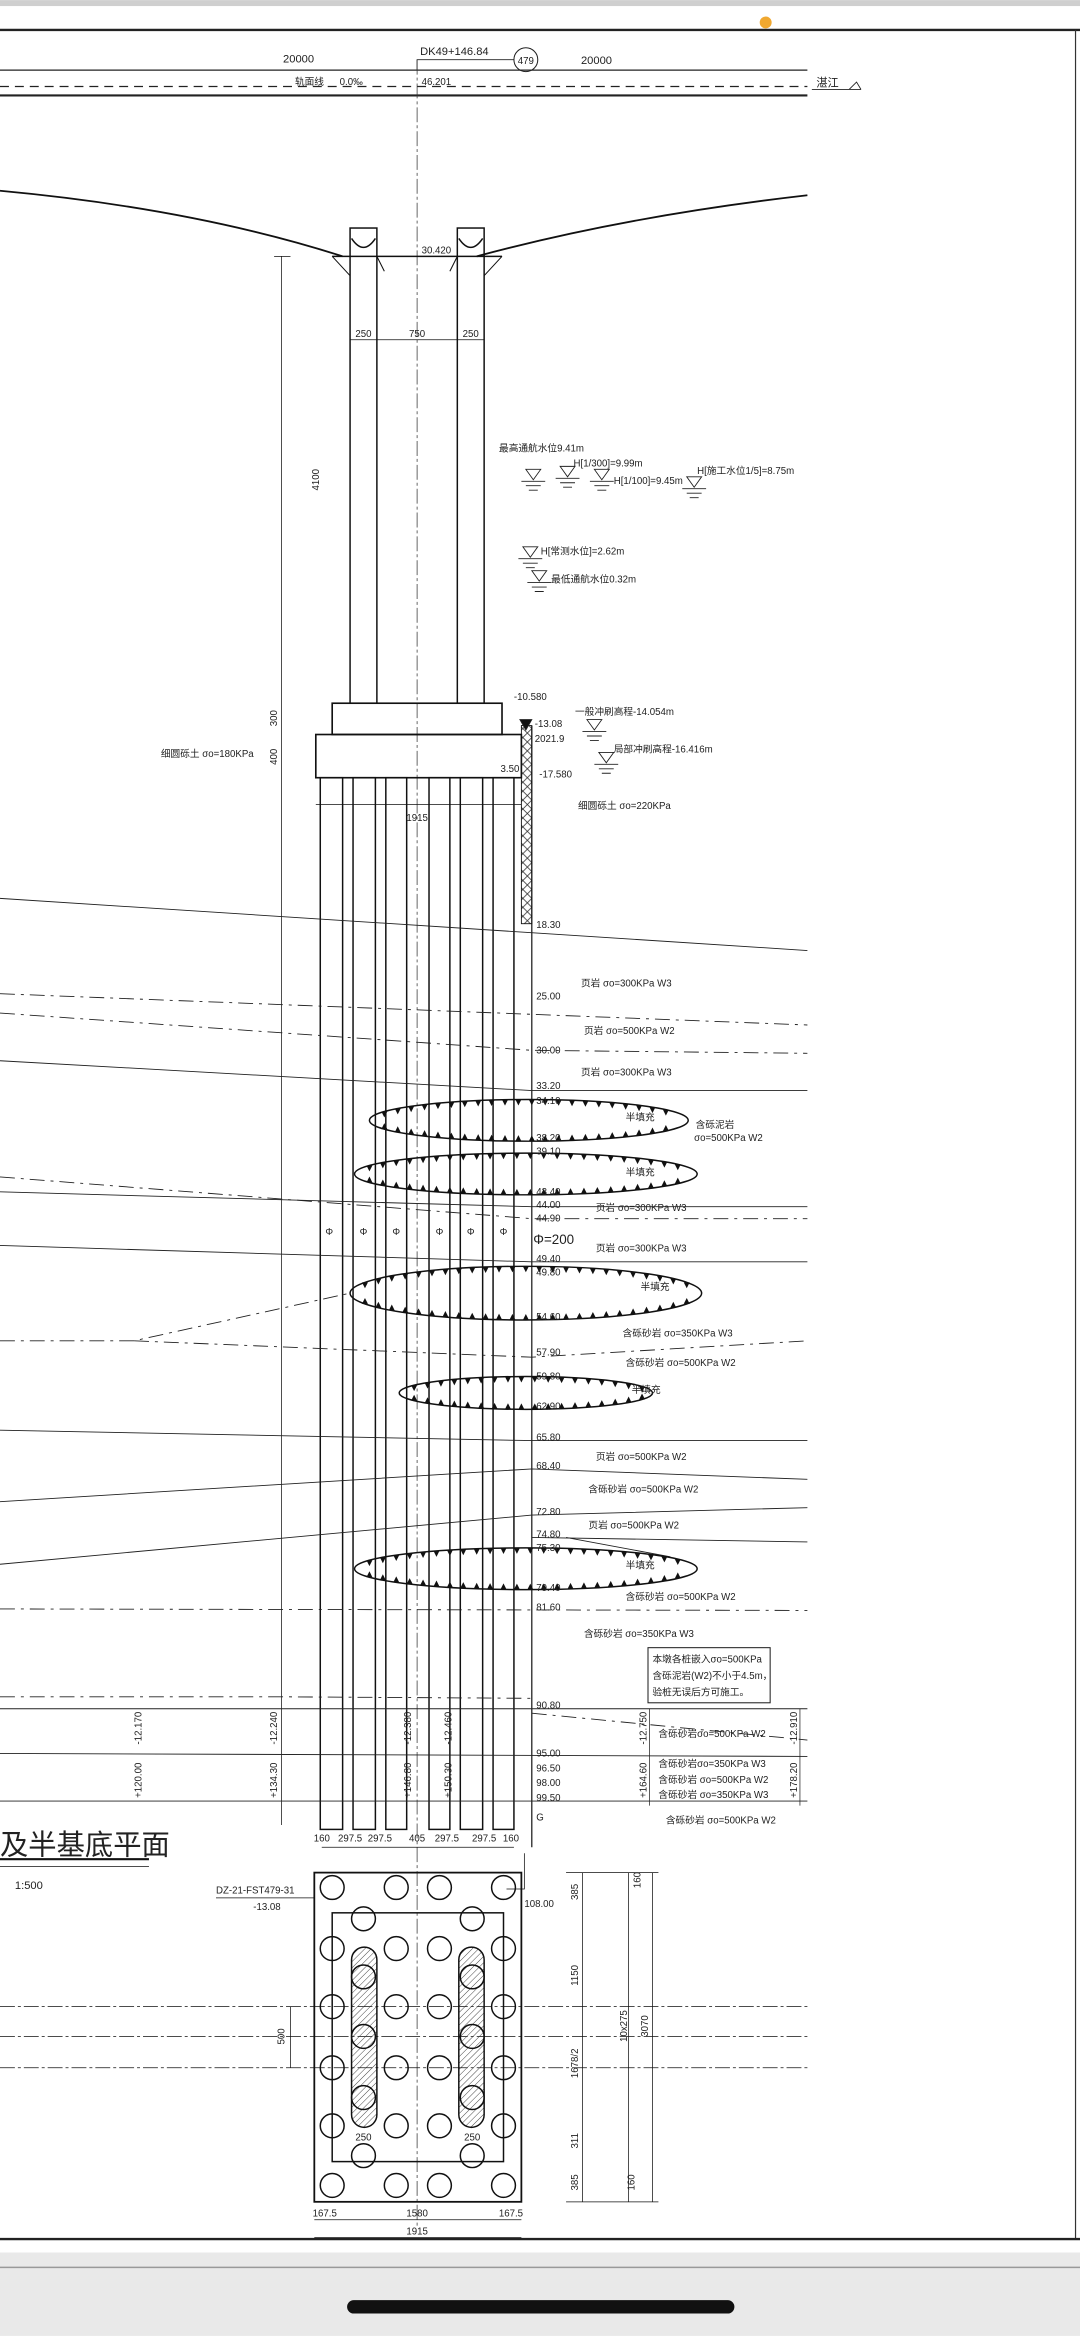  Describe the element at coordinates (575, 2140) in the screenshot. I see `label-plan-side-dims-3: 311` at that location.